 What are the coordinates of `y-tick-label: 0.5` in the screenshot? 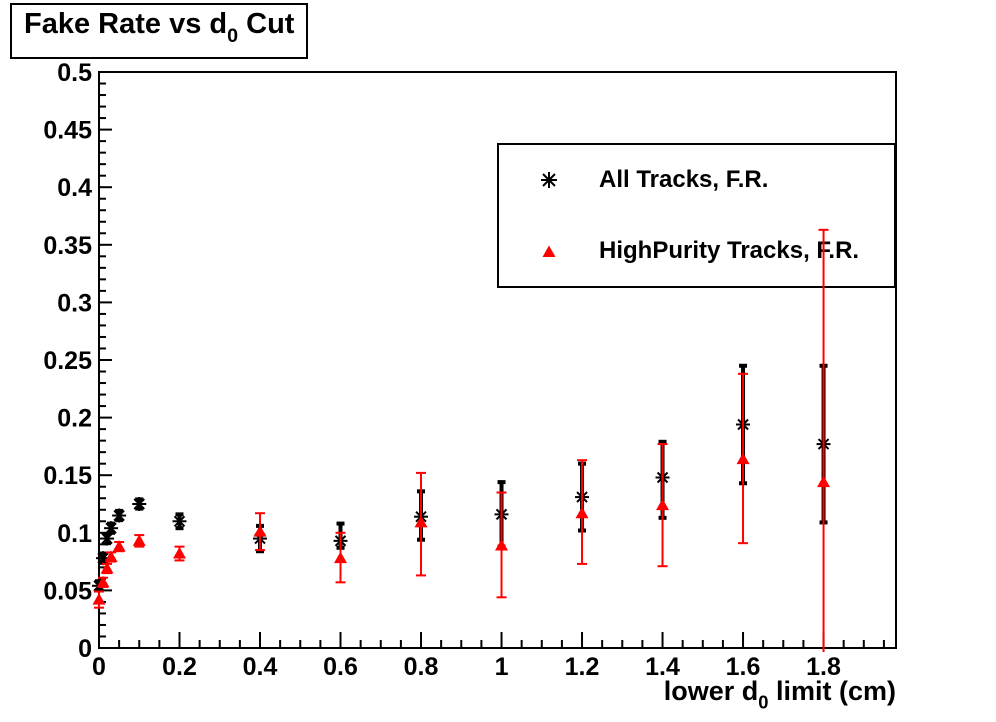 It's located at (74, 73).